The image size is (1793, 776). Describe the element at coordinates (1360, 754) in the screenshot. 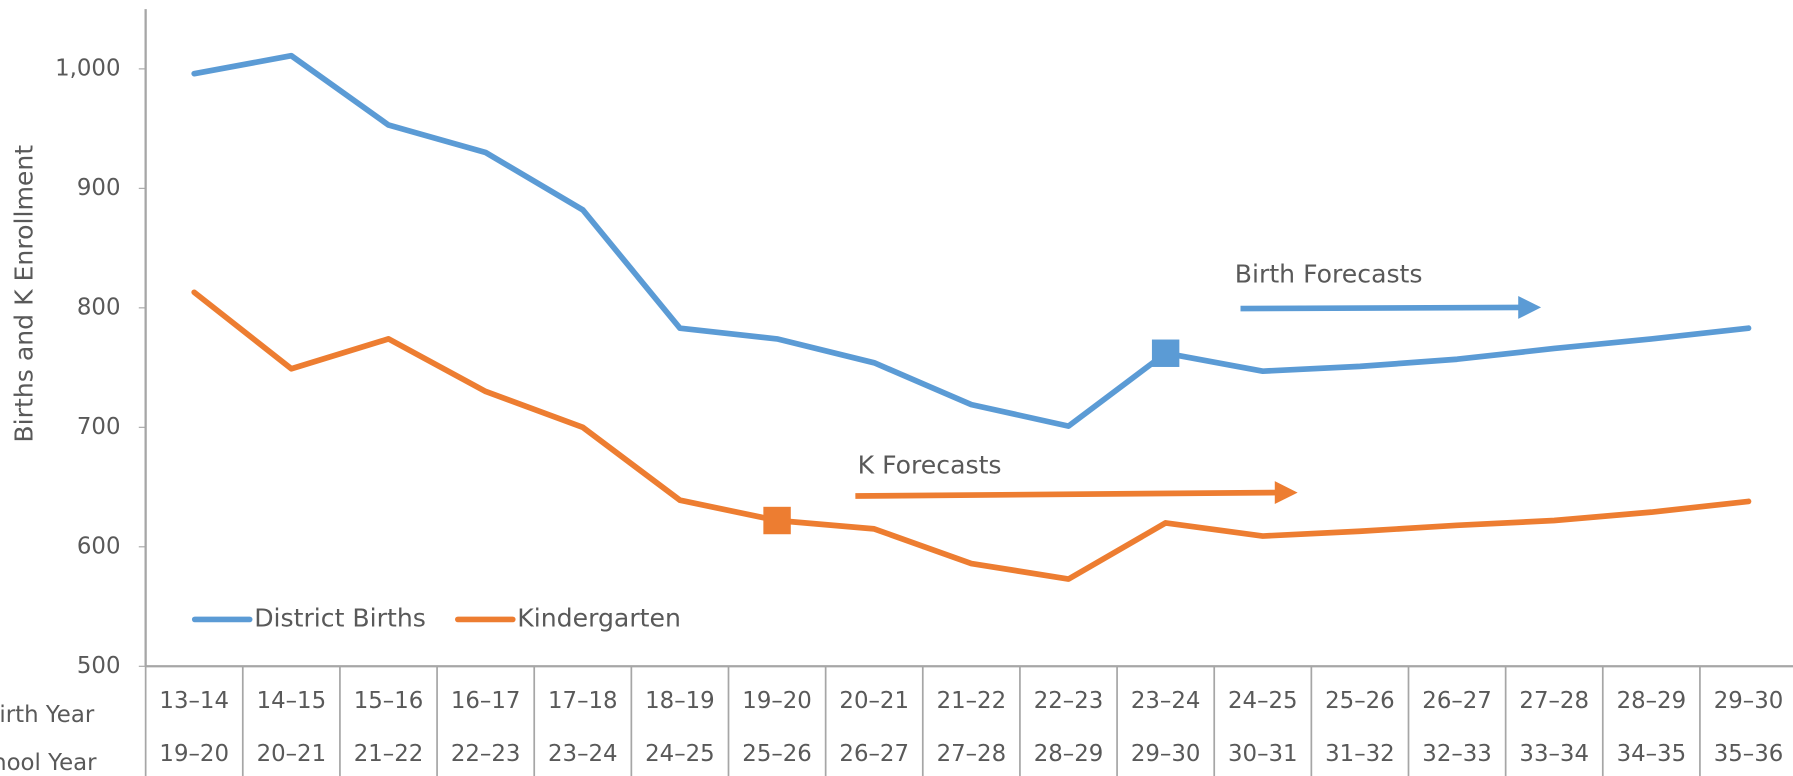

I see `x-tick-label: 31–32` at that location.